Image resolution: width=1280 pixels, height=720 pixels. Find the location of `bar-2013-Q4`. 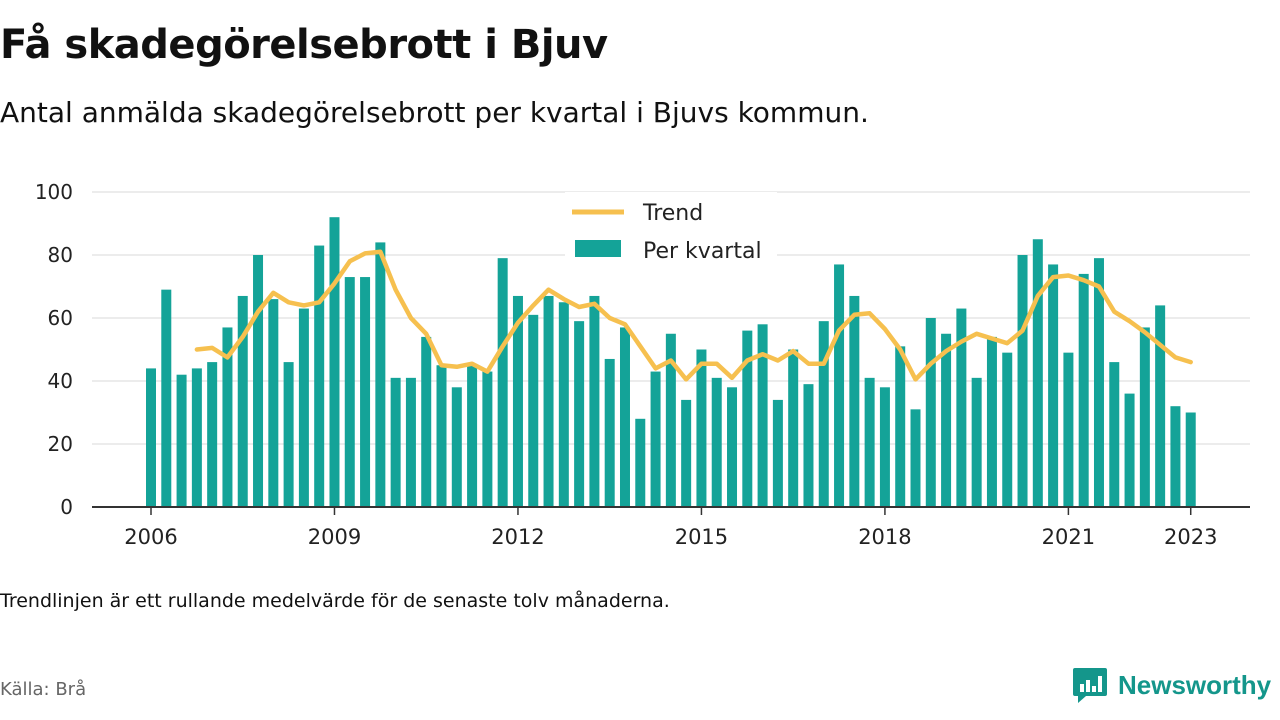

bar-2013-Q4 is located at coordinates (624, 417).